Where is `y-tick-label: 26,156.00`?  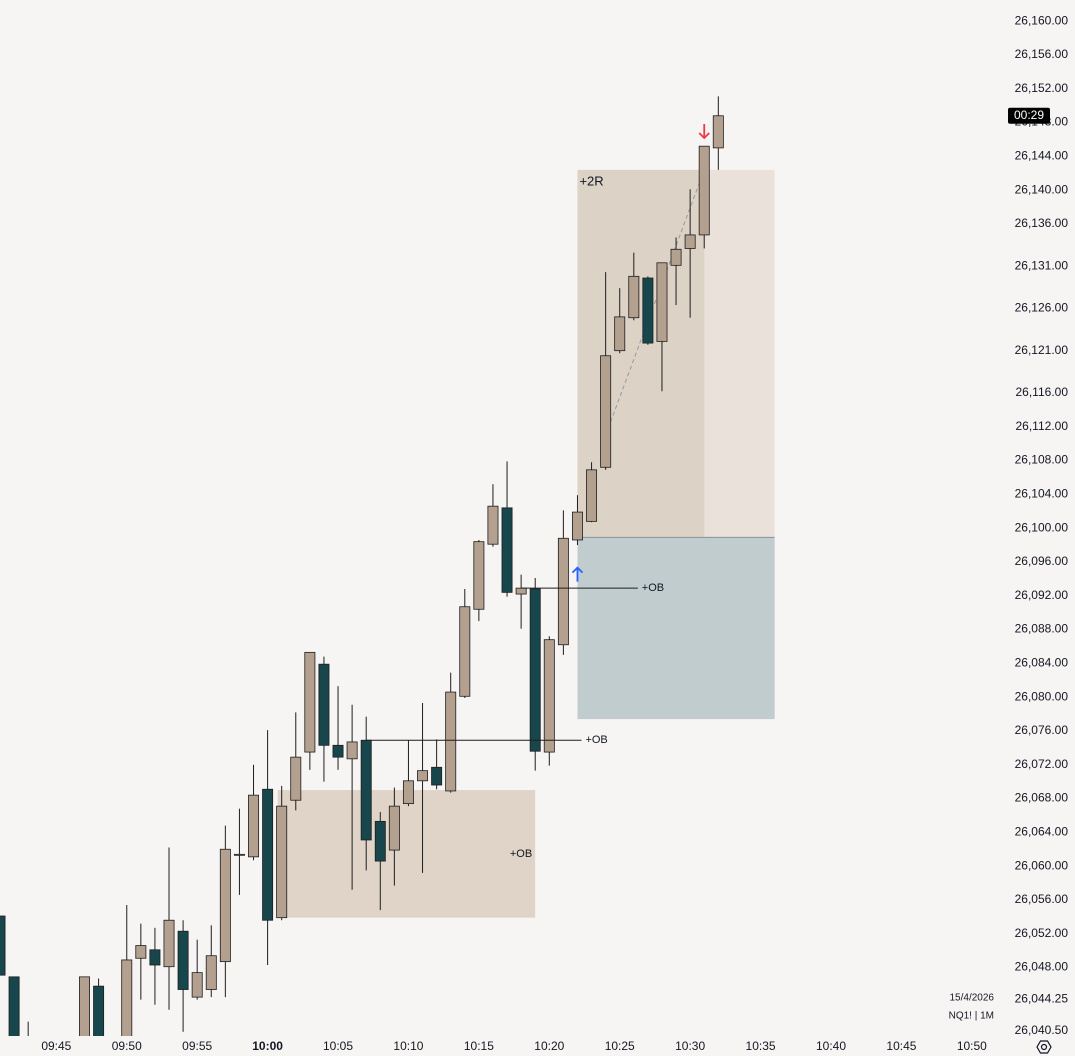
y-tick-label: 26,156.00 is located at coordinates (1042, 54).